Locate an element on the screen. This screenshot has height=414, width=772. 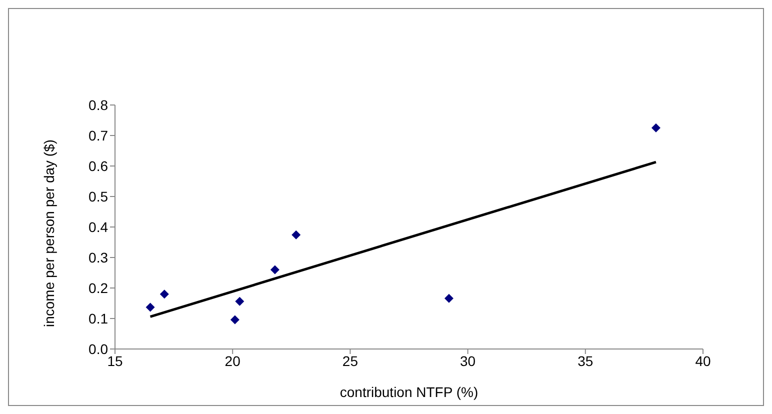
y-tick-label: 0.3 is located at coordinates (98, 257).